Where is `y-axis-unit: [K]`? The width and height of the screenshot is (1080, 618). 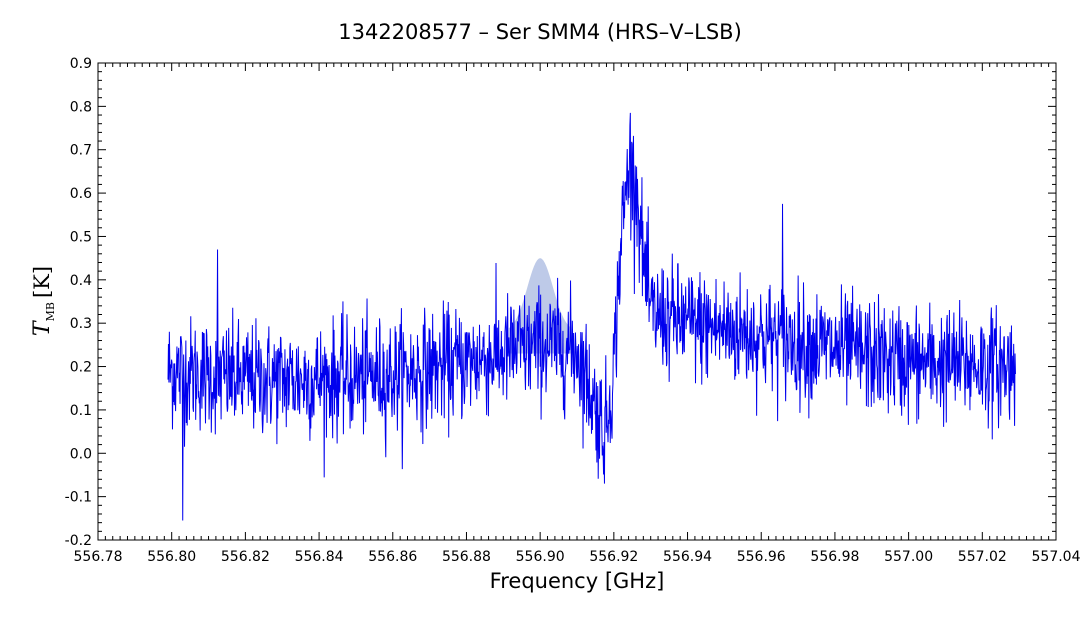
y-axis-unit: [K] is located at coordinates (42, 282).